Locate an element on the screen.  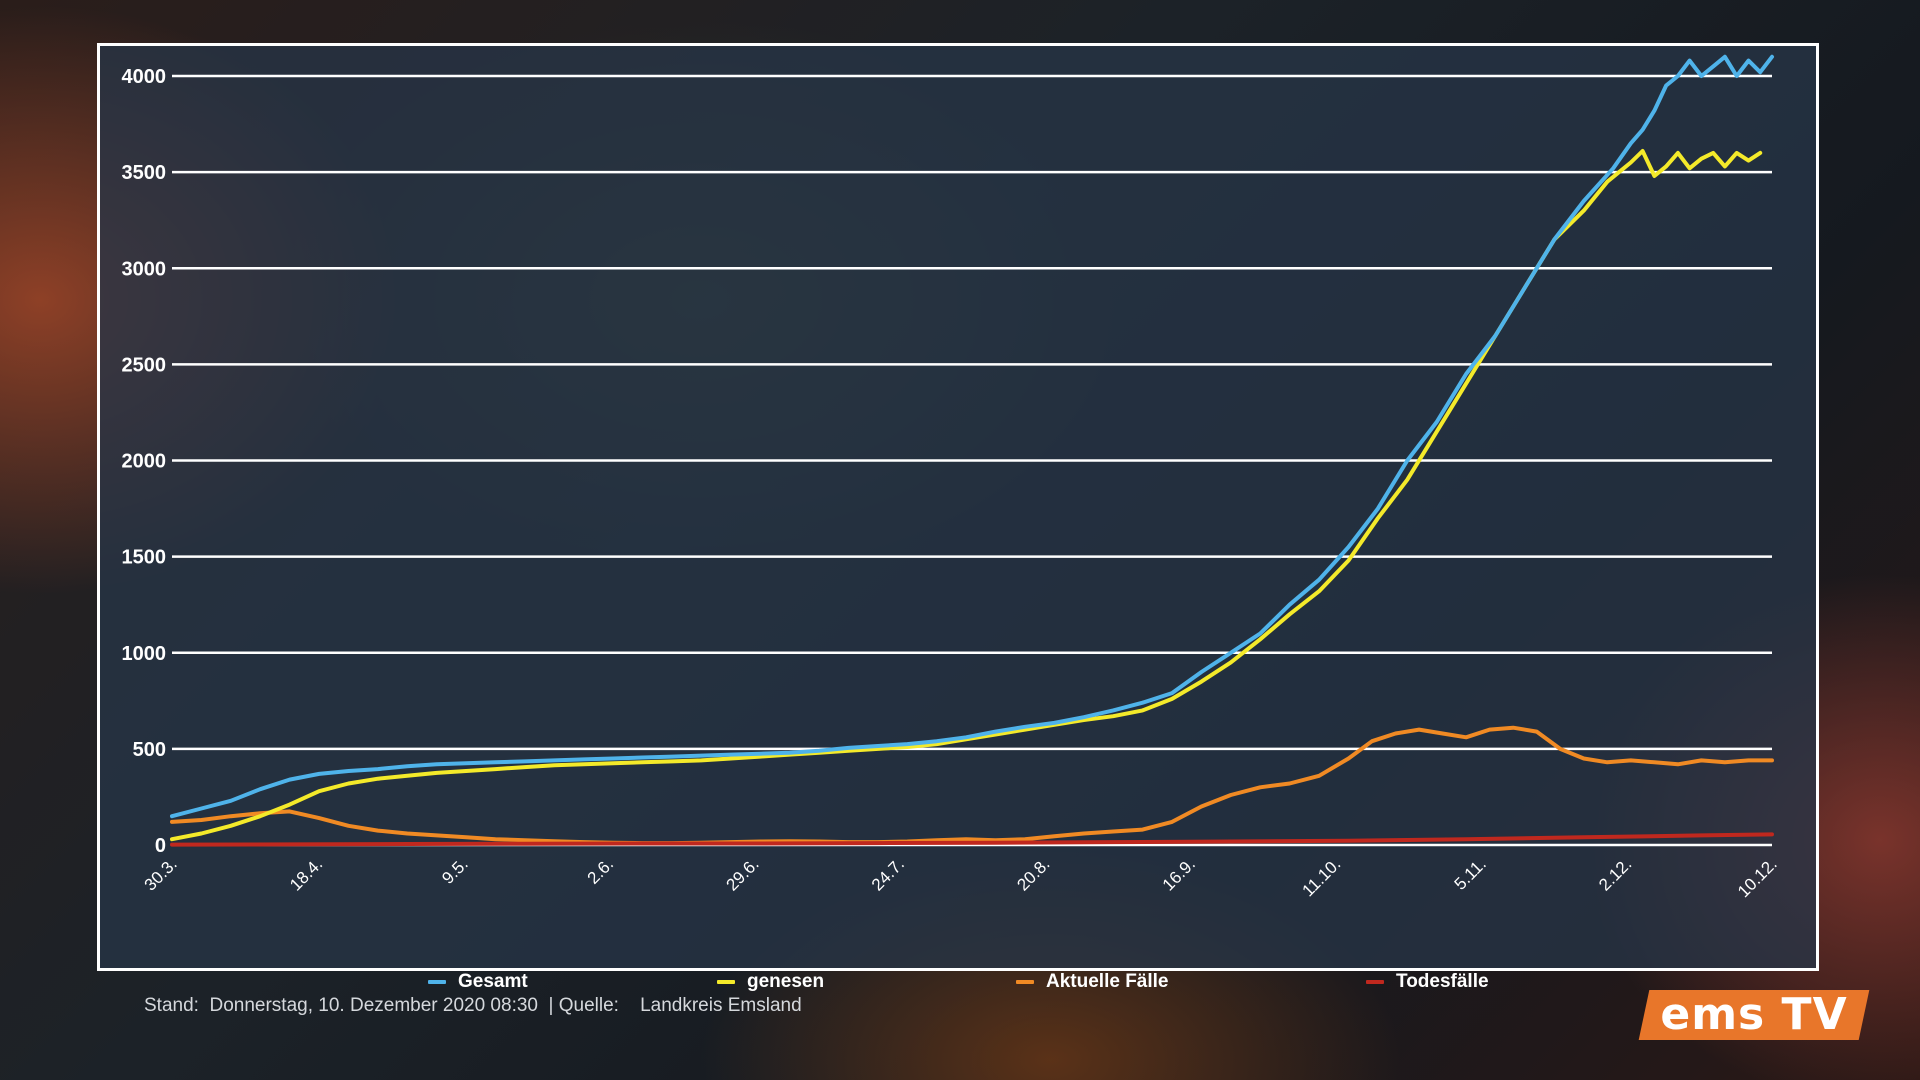
legend-label-gesamt: Gesamt is located at coordinates (493, 981).